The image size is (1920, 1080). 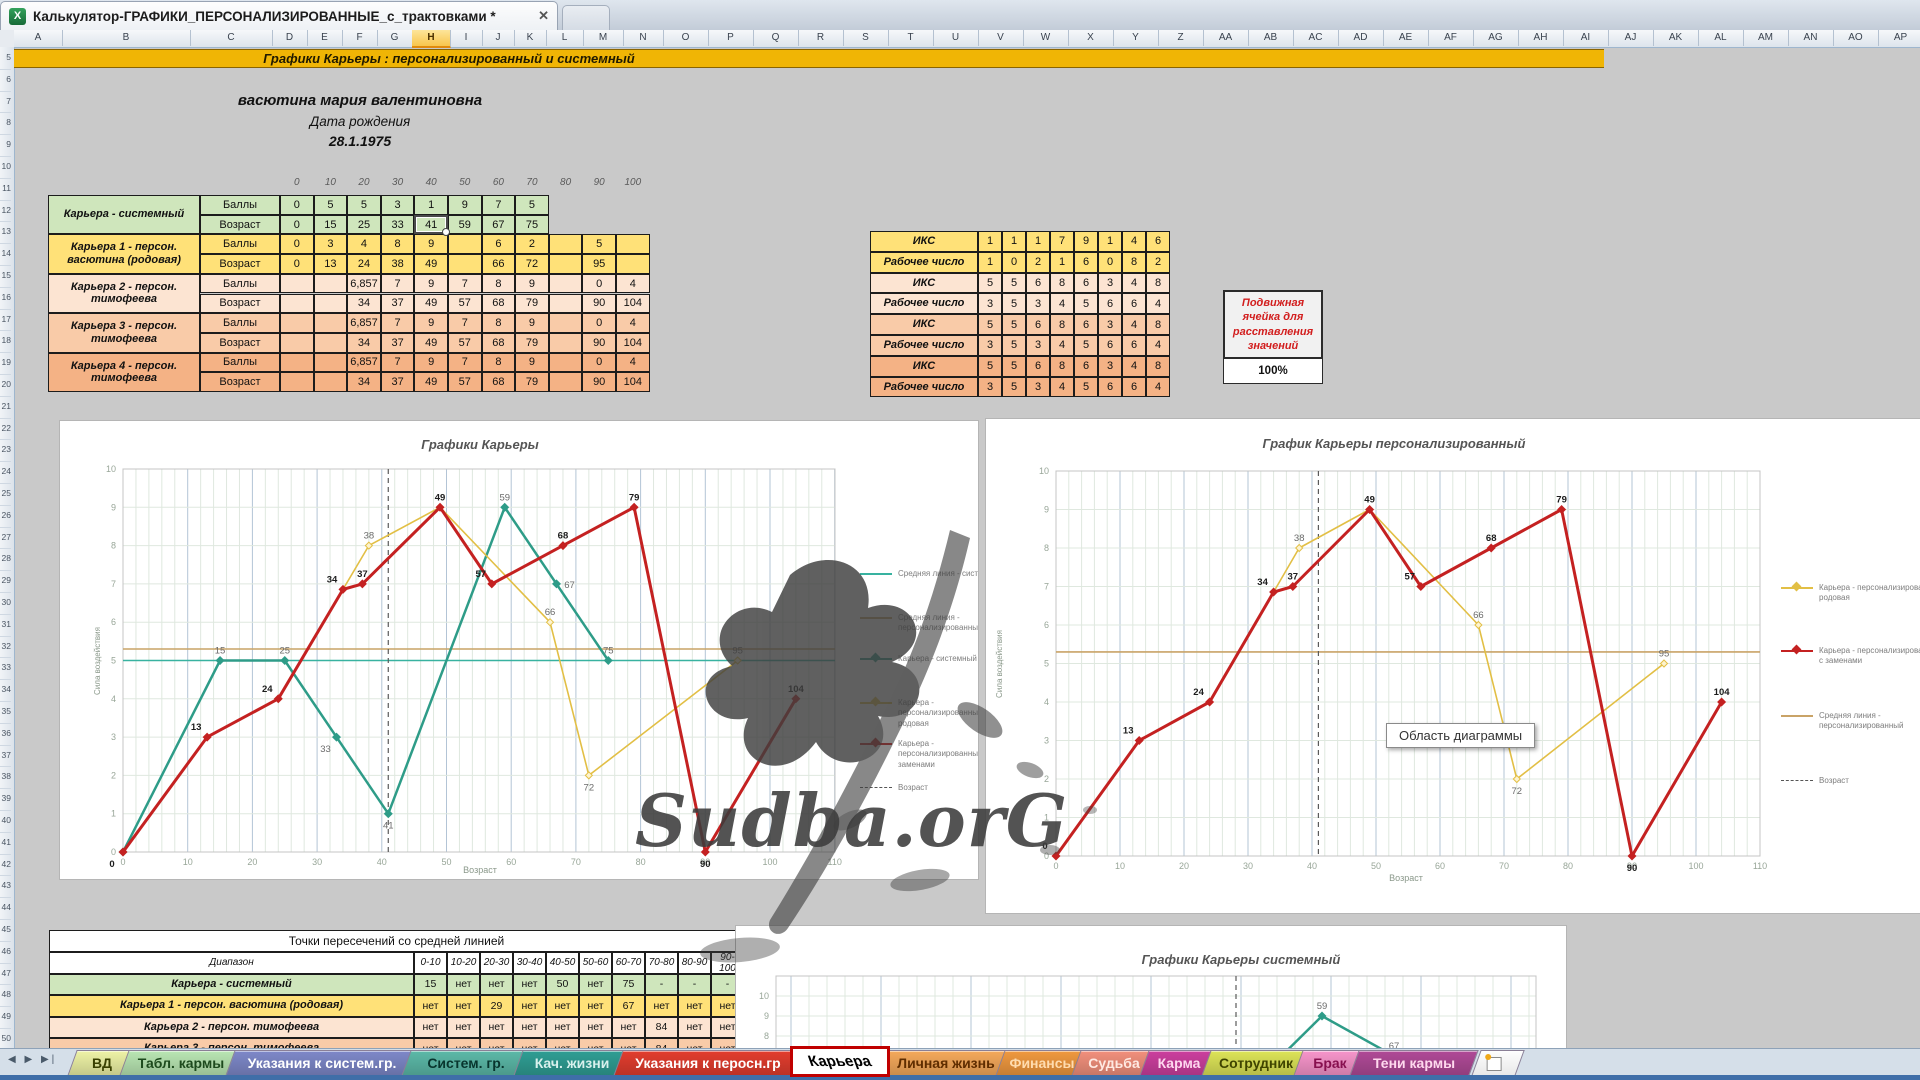 What do you see at coordinates (5, 669) in the screenshot?
I see `row-header: 33` at bounding box center [5, 669].